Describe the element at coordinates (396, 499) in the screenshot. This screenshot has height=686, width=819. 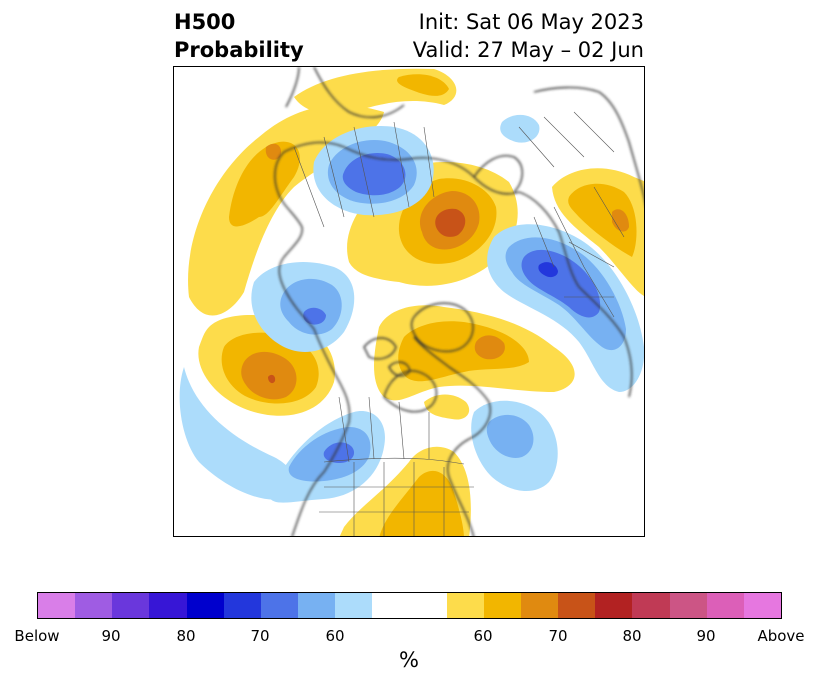
I see `border-us-states` at that location.